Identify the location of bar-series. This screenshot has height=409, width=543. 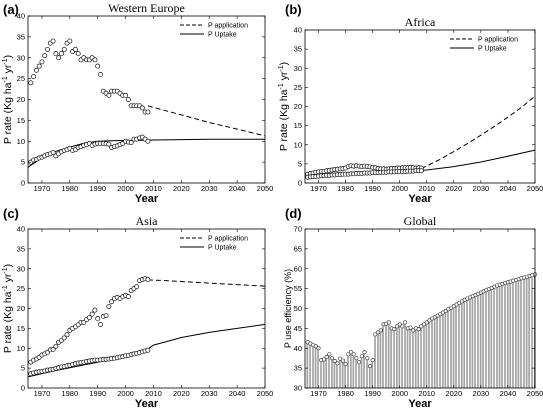
(421, 331).